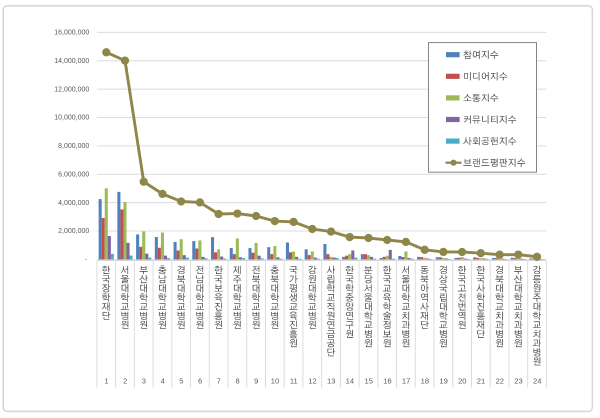 Image resolution: width=600 pixels, height=418 pixels. I want to click on svg-text: 5, so click(181, 380).